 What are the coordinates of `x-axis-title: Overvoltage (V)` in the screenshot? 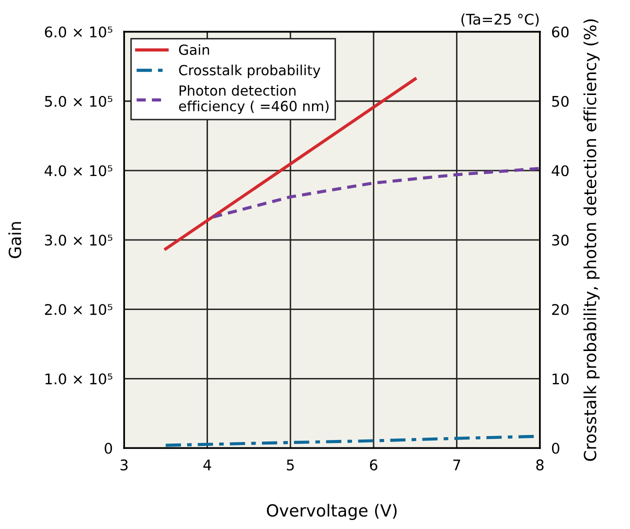 It's located at (331, 512).